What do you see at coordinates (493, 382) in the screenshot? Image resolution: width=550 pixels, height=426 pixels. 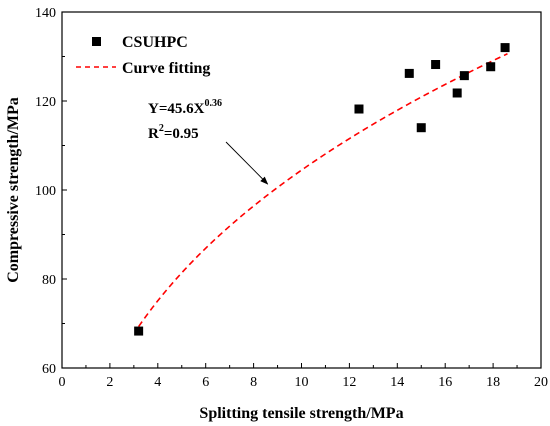 I see `x-tick-label: 18` at bounding box center [493, 382].